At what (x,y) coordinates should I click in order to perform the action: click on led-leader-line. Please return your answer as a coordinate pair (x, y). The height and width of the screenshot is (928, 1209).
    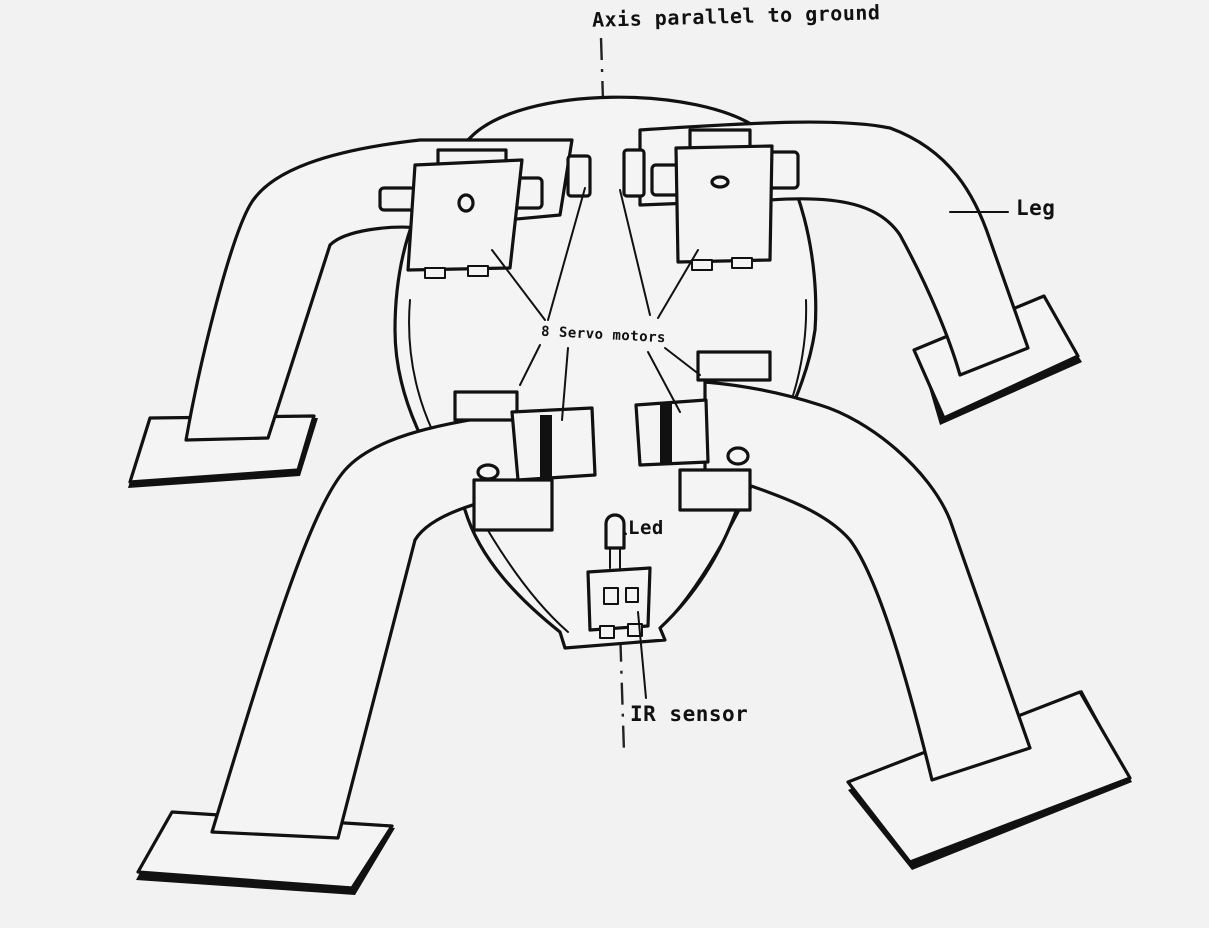
    Looking at the image, I should click on (625, 533).